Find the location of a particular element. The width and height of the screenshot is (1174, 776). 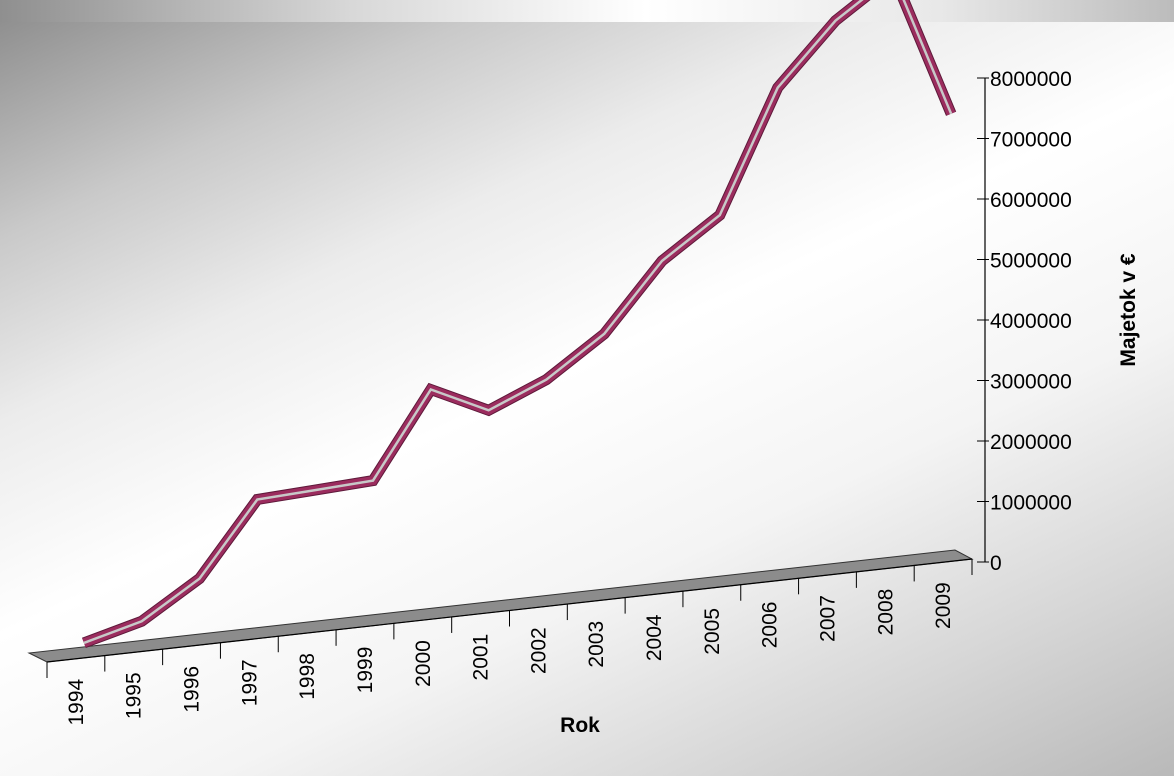

title-band is located at coordinates (587, 11).